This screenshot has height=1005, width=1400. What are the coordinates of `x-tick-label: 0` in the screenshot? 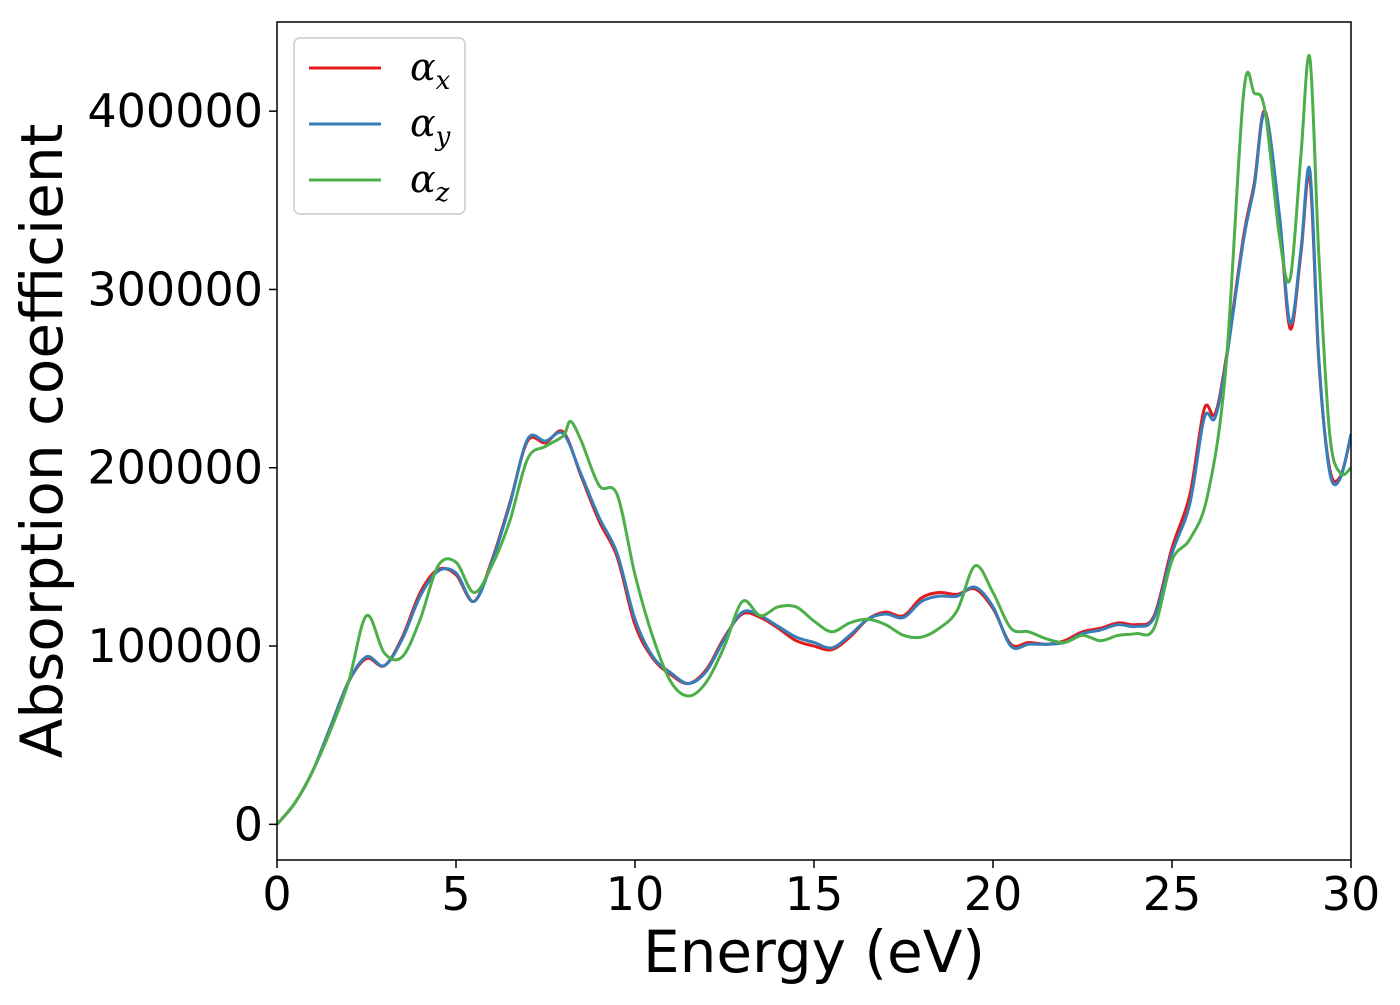 It's located at (276, 894).